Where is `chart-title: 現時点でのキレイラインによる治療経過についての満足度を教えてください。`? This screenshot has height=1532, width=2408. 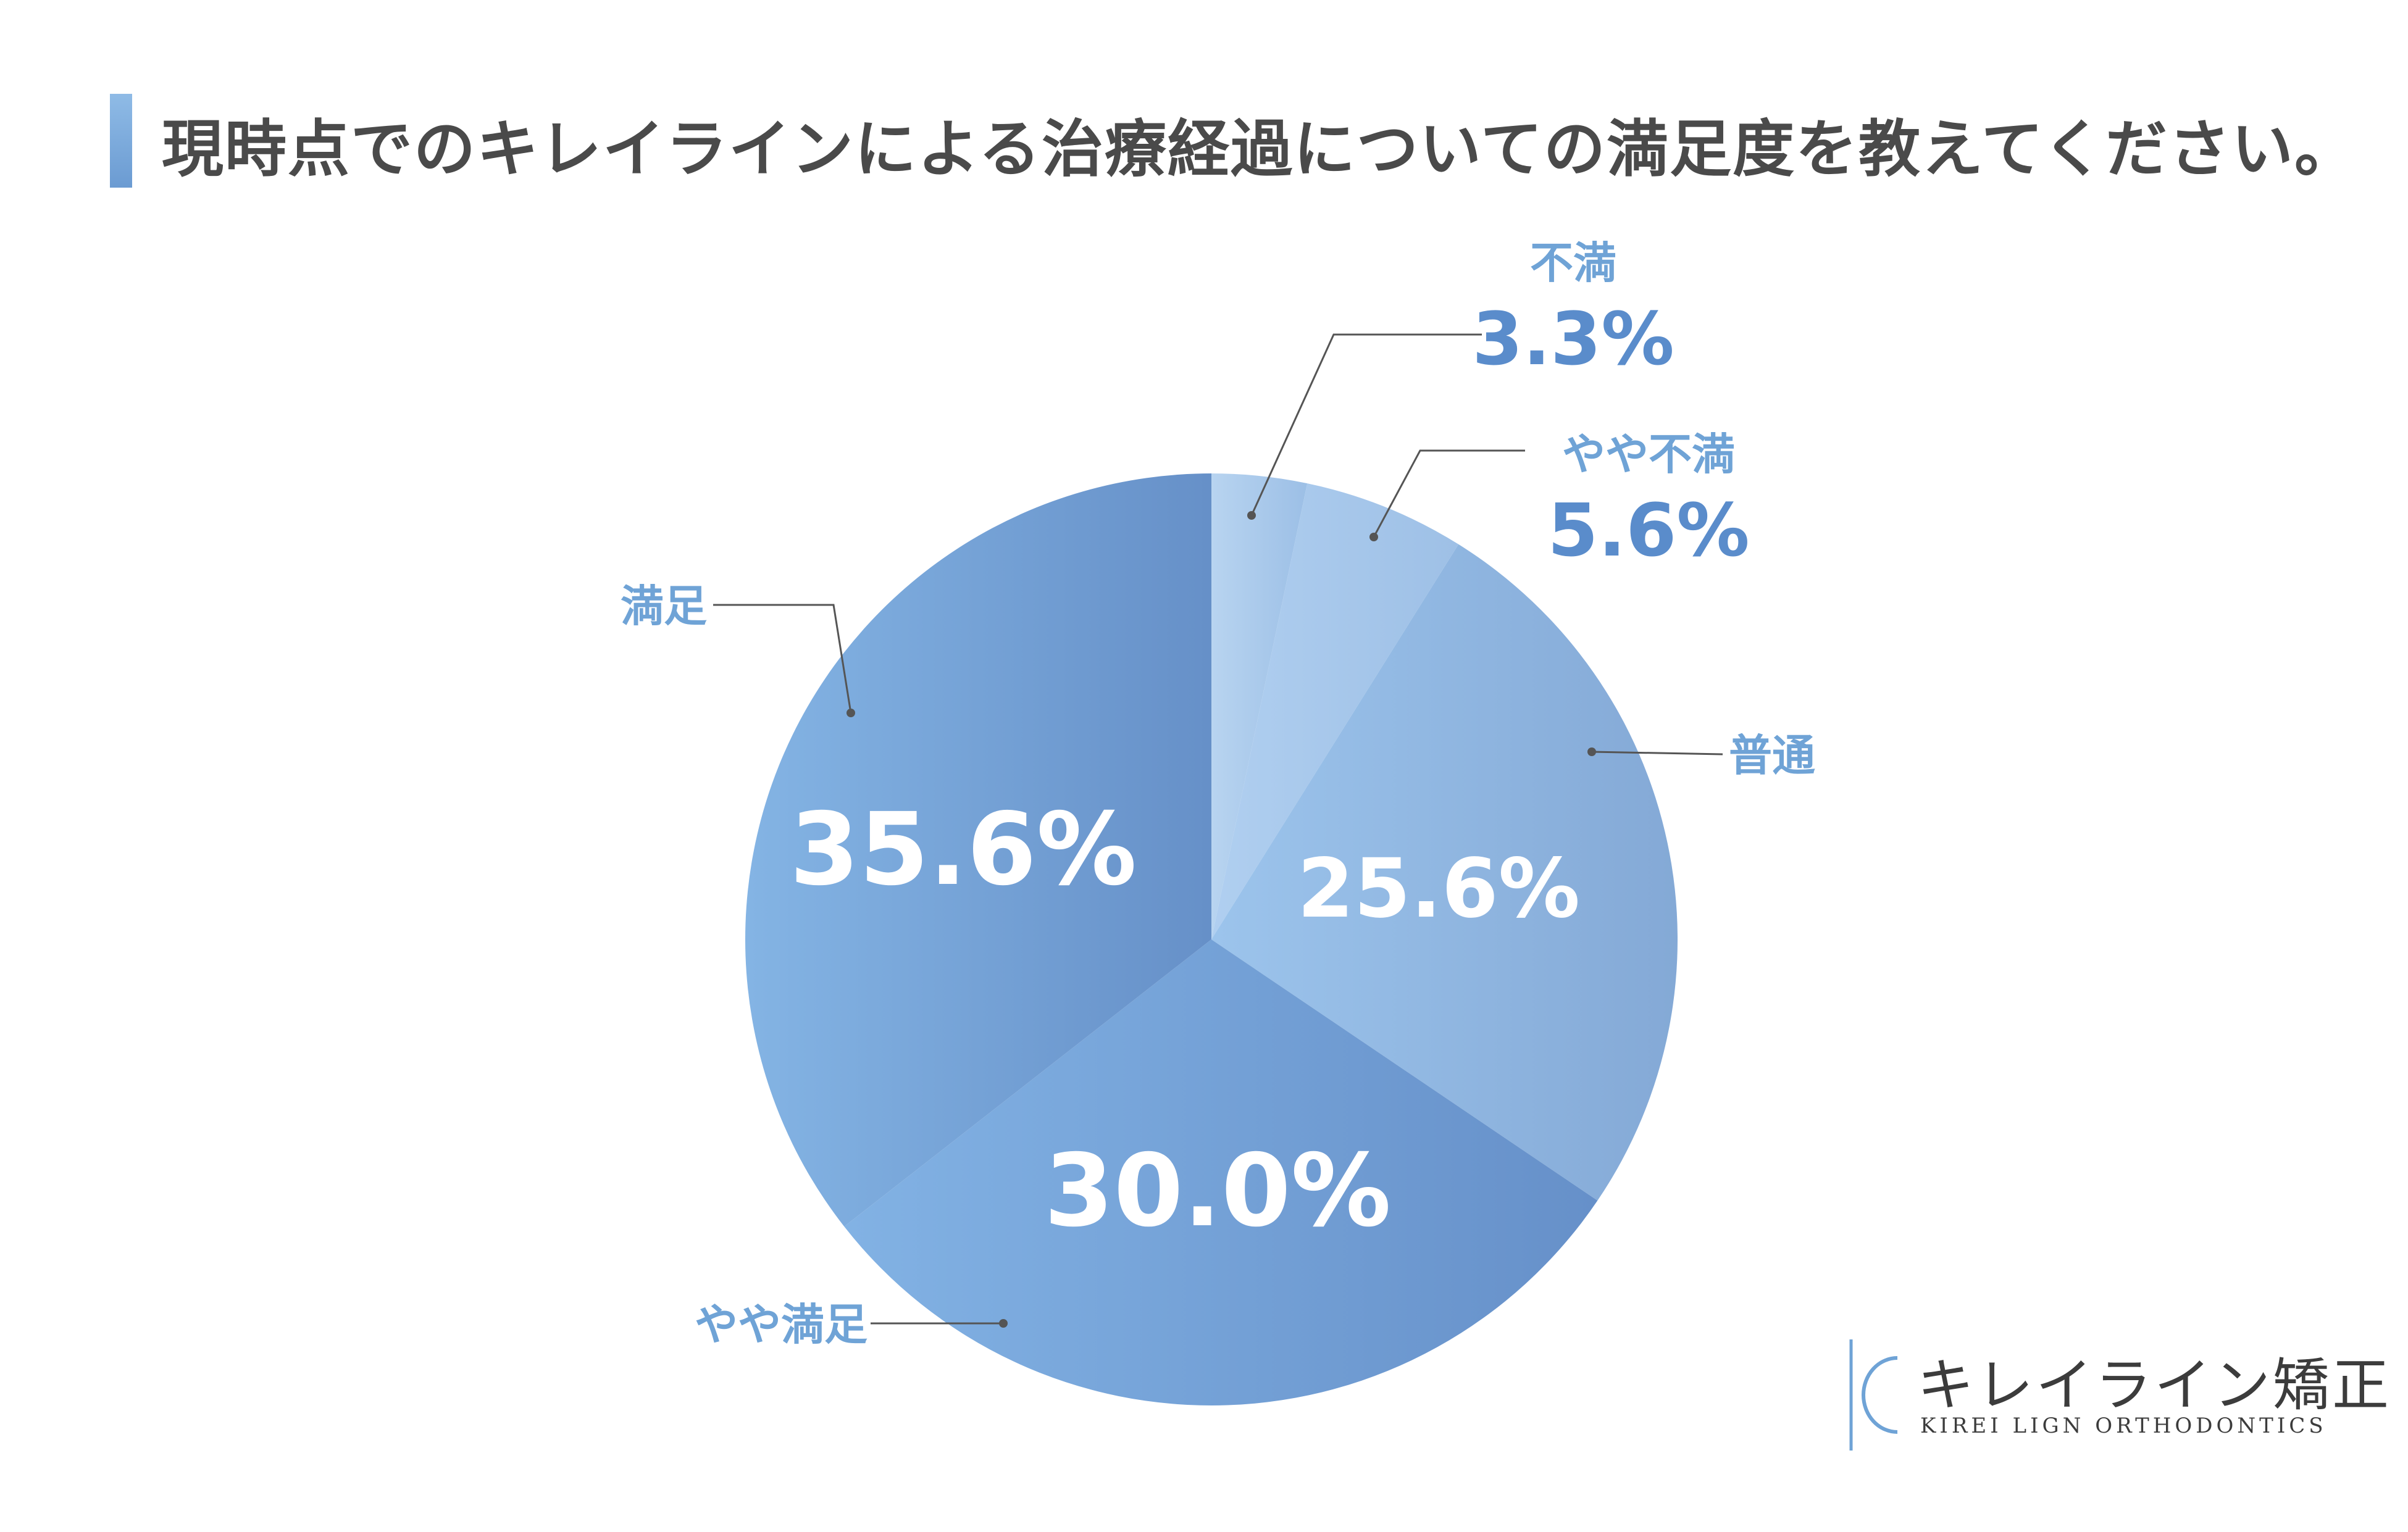
chart-title: 現時点でのキレイラインによる治療経過についての満足度を教えてください。 is located at coordinates (1259, 149).